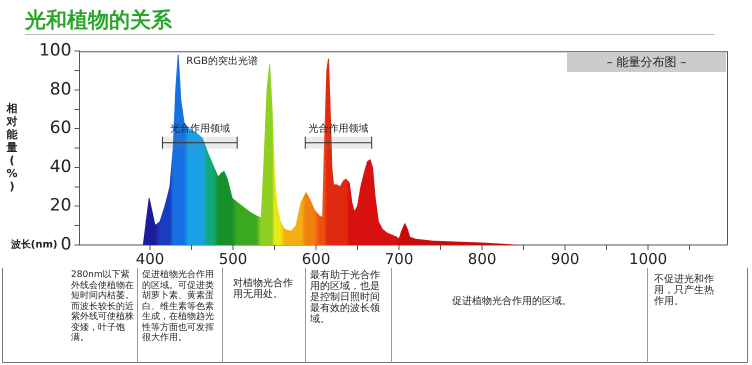 This screenshot has width=752, height=365. I want to click on text: 对植物光合作用无用处。, so click(263, 315).